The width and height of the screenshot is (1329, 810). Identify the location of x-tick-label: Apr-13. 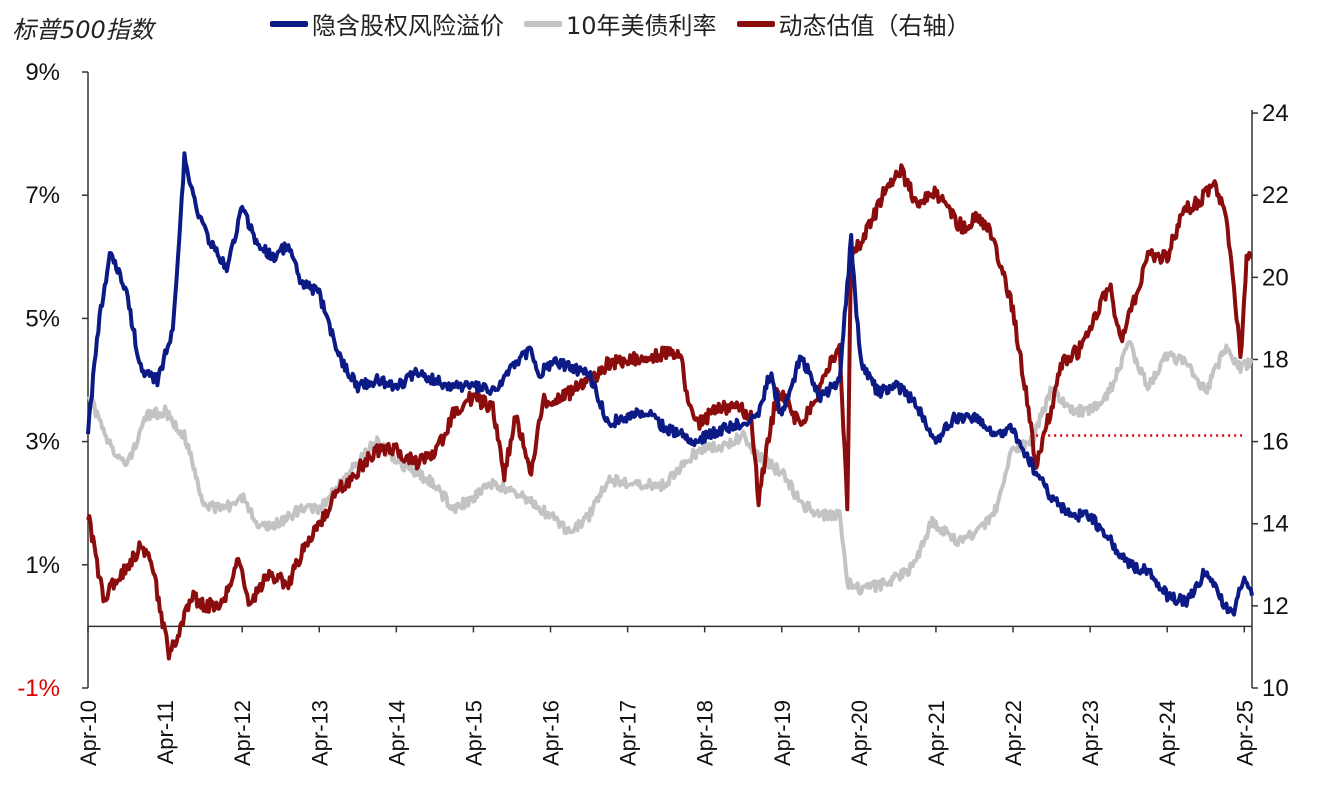
(319, 733).